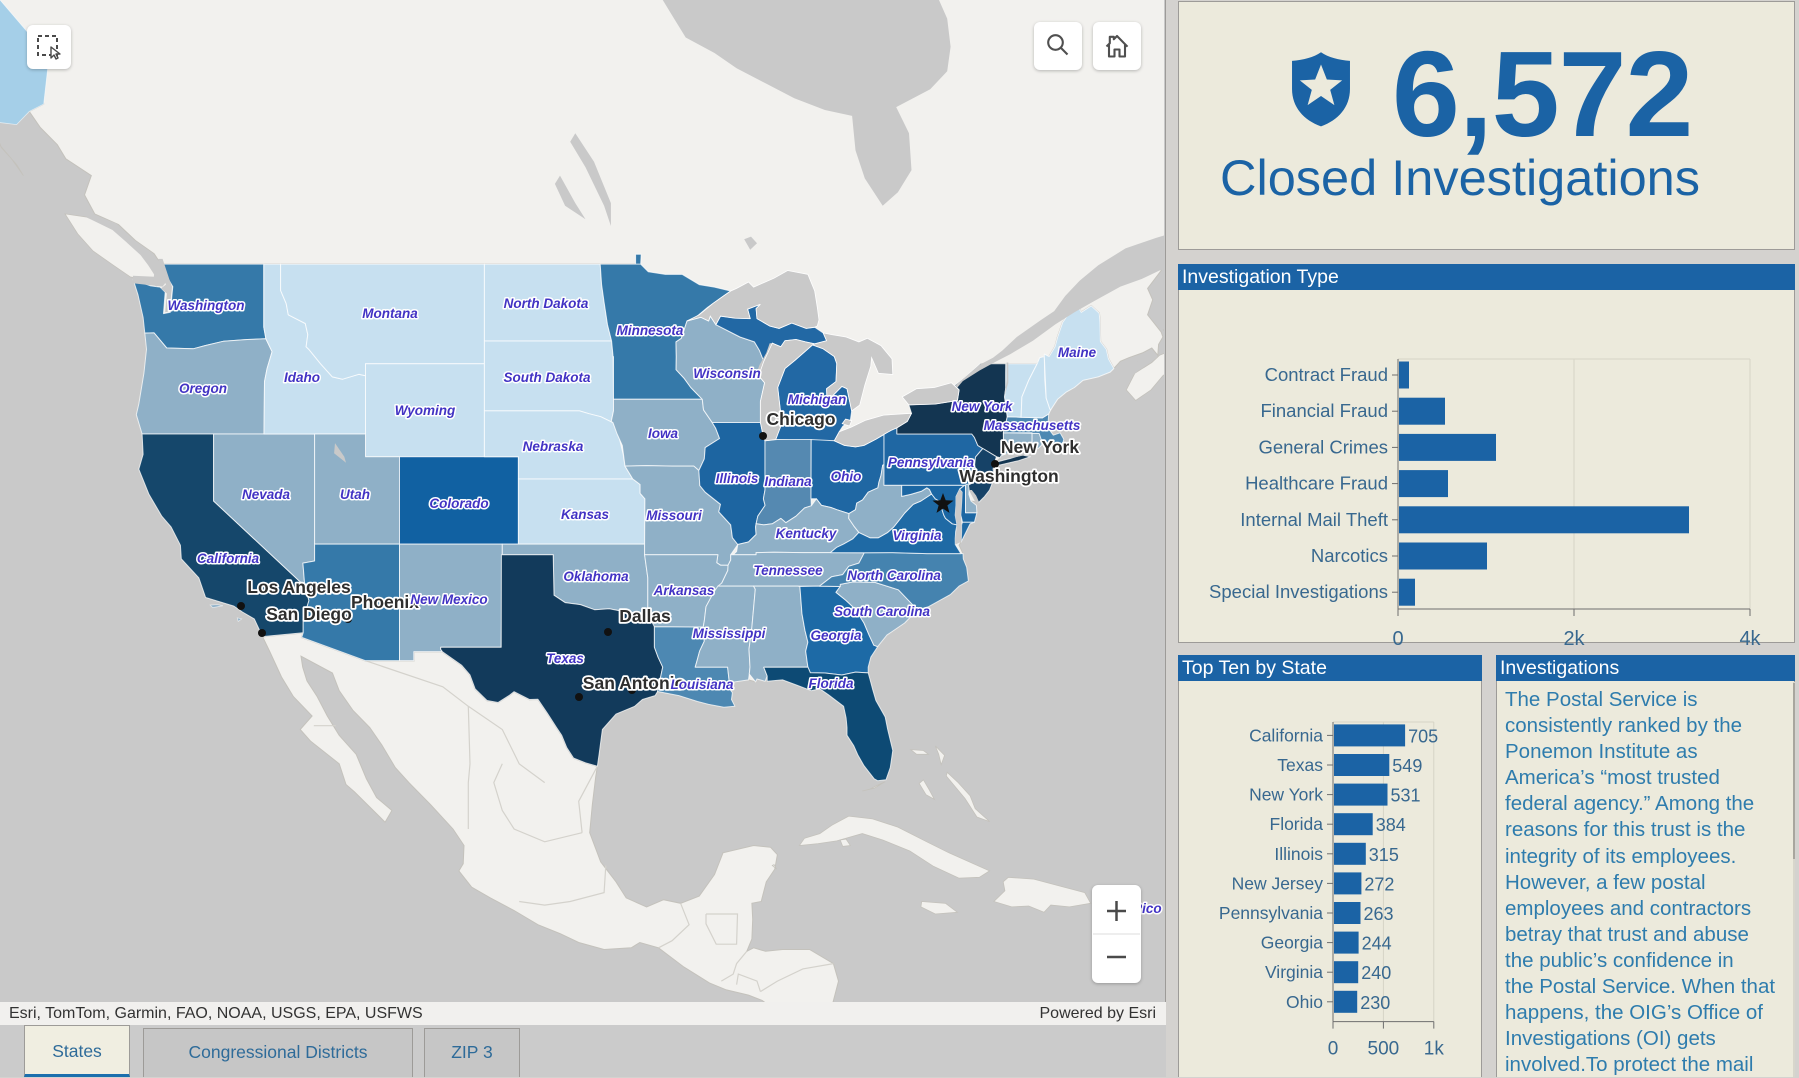 This screenshot has width=1799, height=1078. Describe the element at coordinates (1323, 446) in the screenshot. I see `svg-text: General Crimes` at that location.